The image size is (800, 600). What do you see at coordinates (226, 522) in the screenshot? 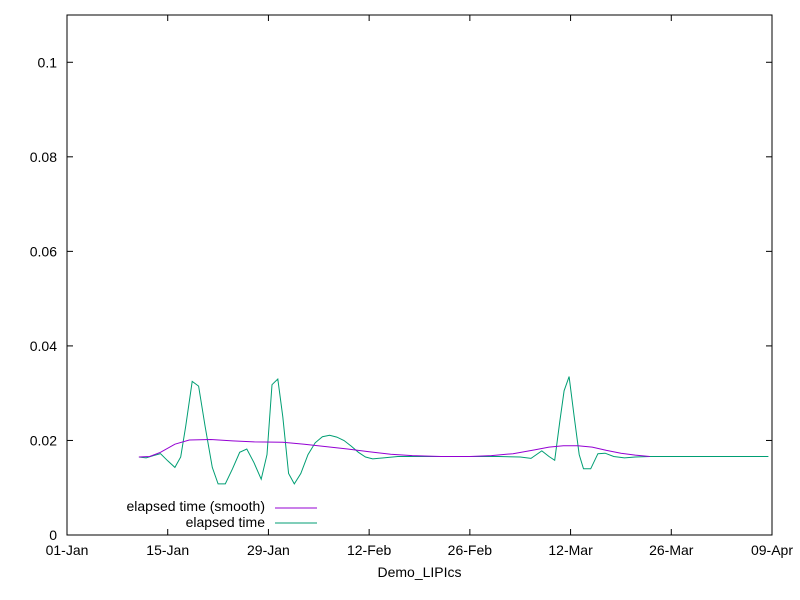
I see `legend-label-elapsed: elapsed time` at bounding box center [226, 522].